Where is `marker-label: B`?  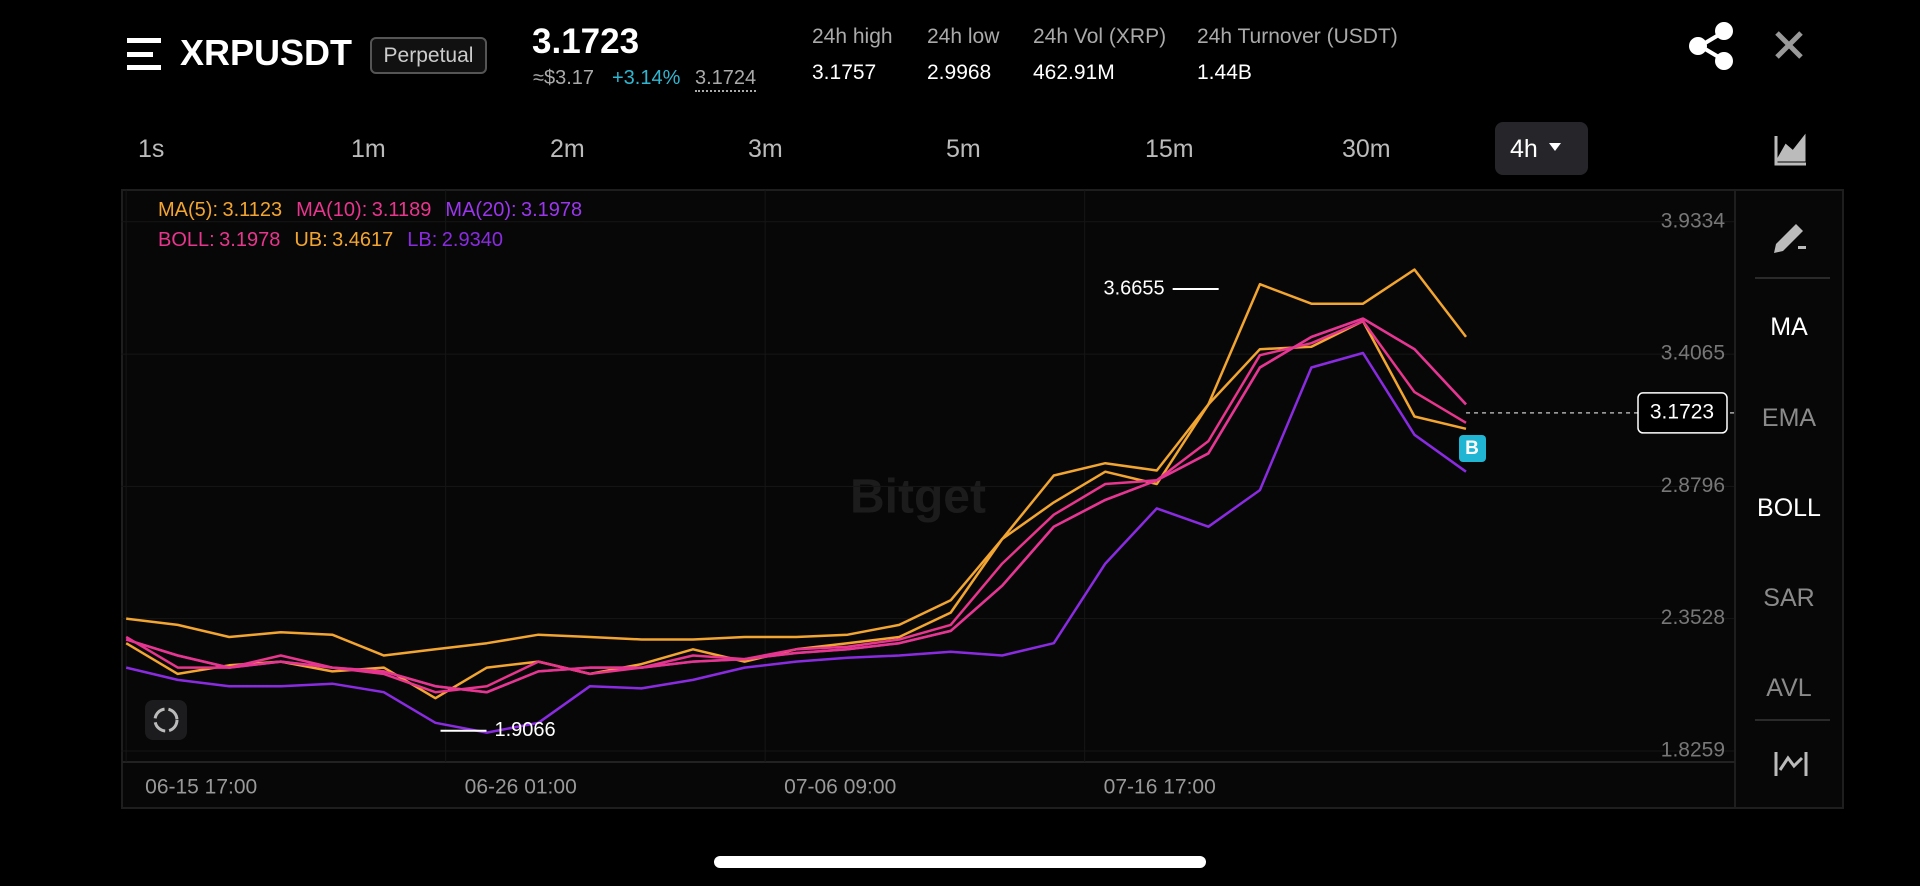 marker-label: B is located at coordinates (1472, 448).